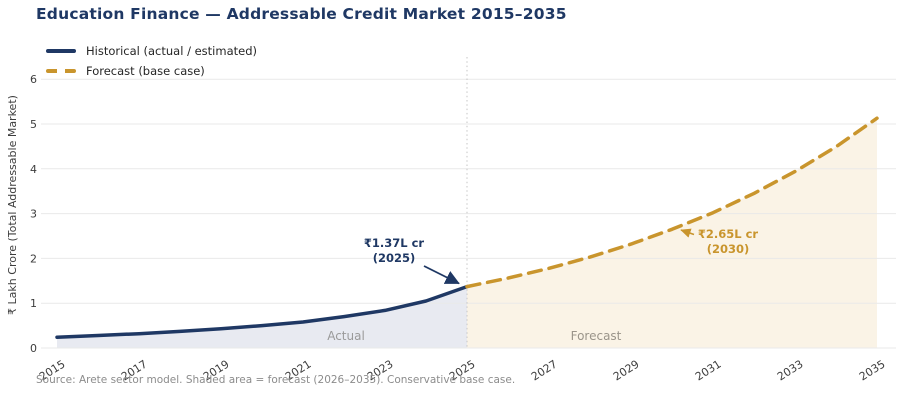 The height and width of the screenshot is (403, 906). Describe the element at coordinates (33, 124) in the screenshot. I see `y-tick-label: 5` at that location.